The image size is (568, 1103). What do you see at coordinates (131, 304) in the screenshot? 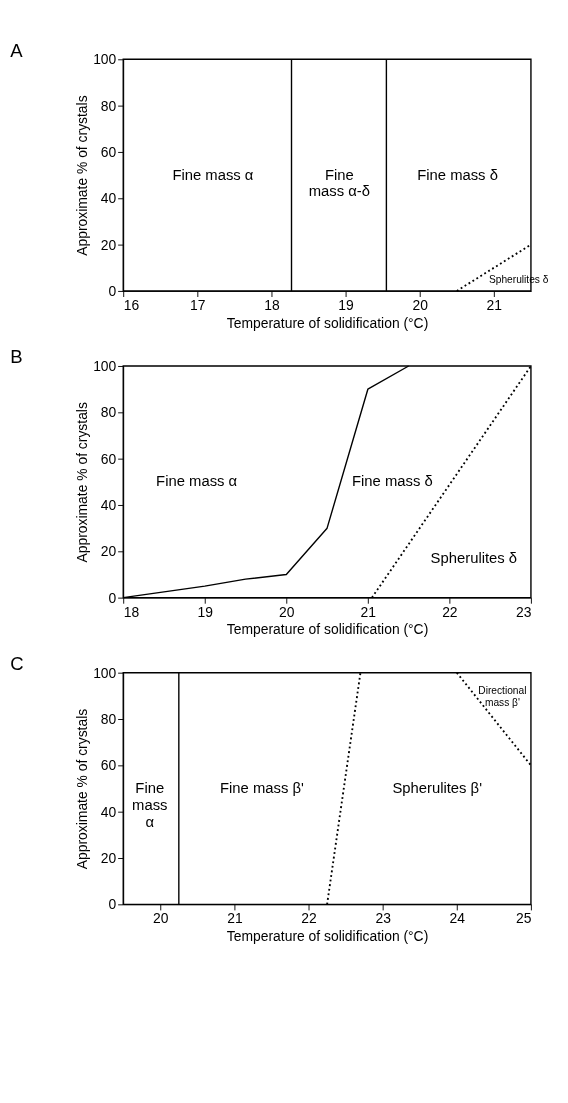
I see `x-tick-label: 16` at bounding box center [131, 304].